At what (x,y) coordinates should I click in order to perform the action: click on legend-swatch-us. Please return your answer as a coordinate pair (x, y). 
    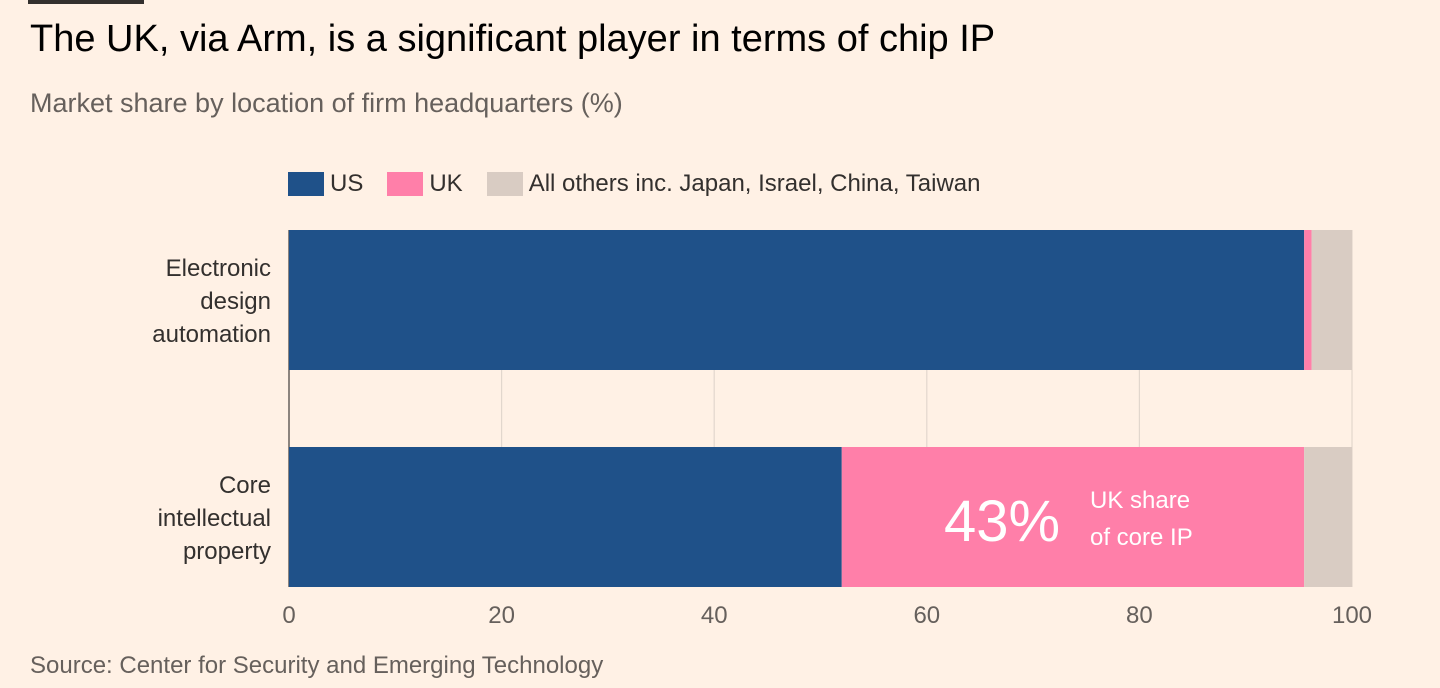
    Looking at the image, I should click on (306, 184).